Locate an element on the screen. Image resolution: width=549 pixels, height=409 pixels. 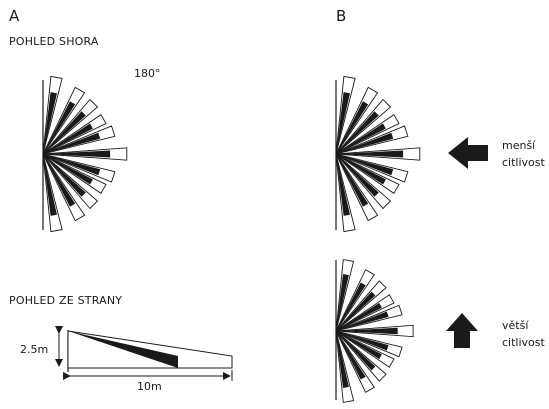
side-view-diagram is located at coordinates (144, 353).